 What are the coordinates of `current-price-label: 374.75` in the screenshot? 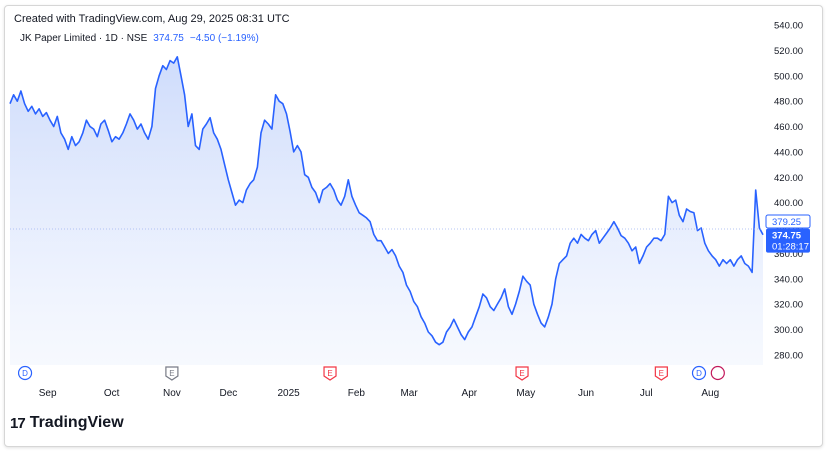 It's located at (787, 236).